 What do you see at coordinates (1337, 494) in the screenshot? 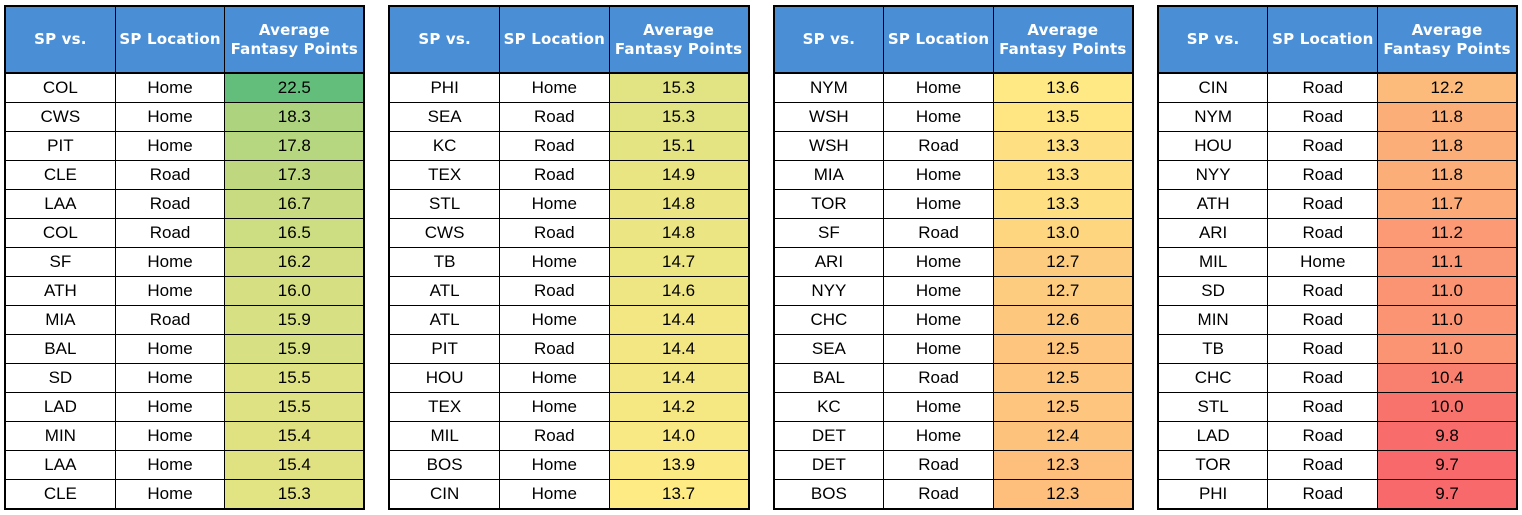
I see `table-row: PHI Road 9.7` at bounding box center [1337, 494].